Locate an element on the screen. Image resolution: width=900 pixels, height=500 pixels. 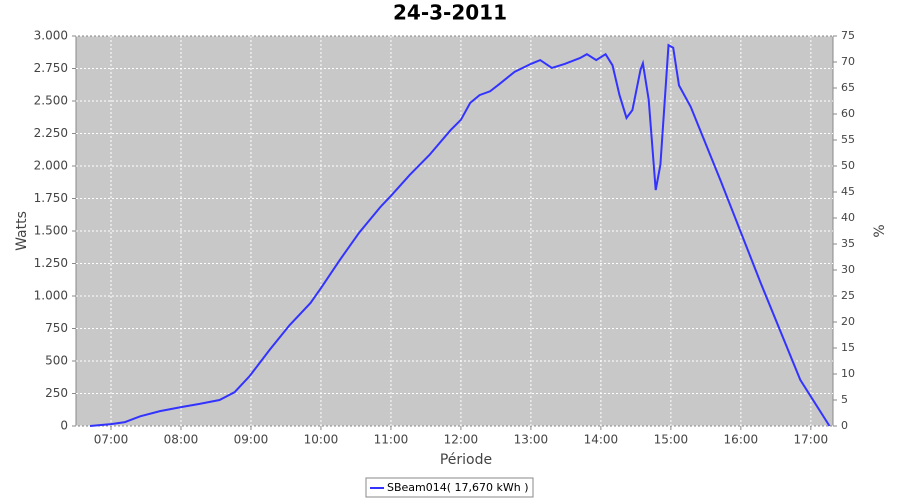
x-tick-label: 13:00 is located at coordinates (531, 440).